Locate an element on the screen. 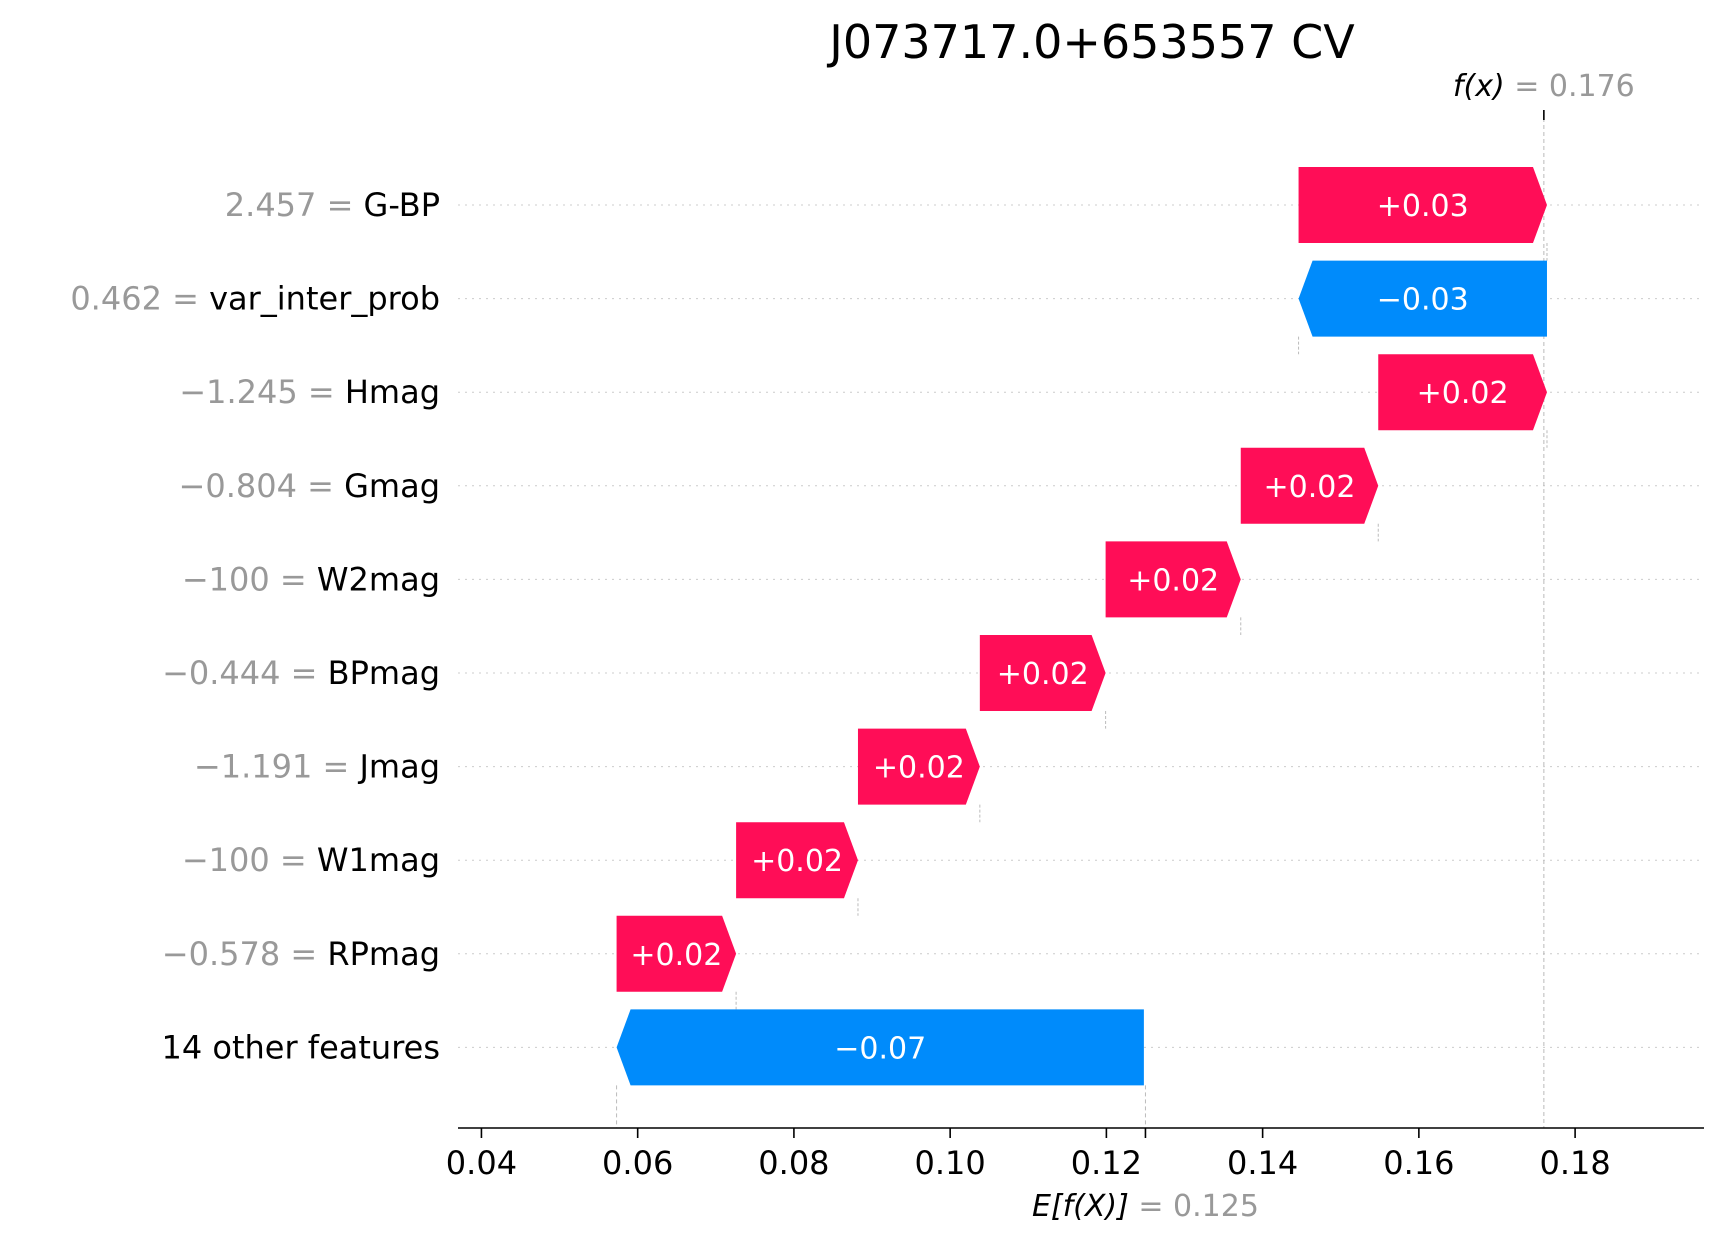 The width and height of the screenshot is (1728, 1236). feature-label: 14 other features is located at coordinates (300, 1047).